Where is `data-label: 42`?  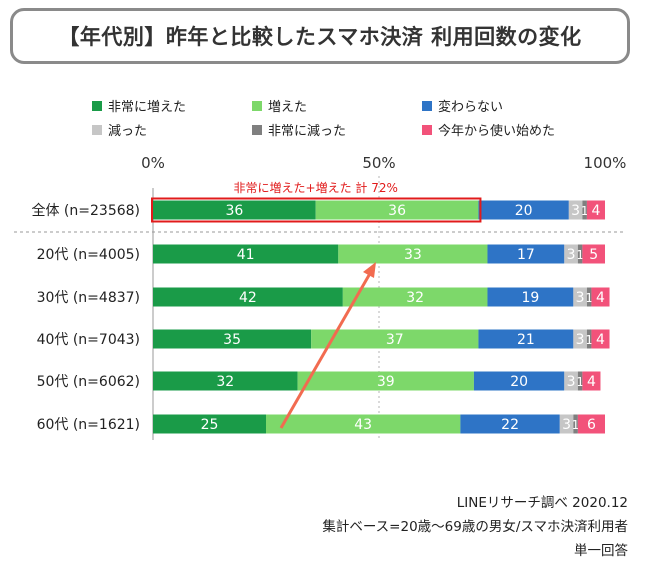
data-label: 42 is located at coordinates (248, 298).